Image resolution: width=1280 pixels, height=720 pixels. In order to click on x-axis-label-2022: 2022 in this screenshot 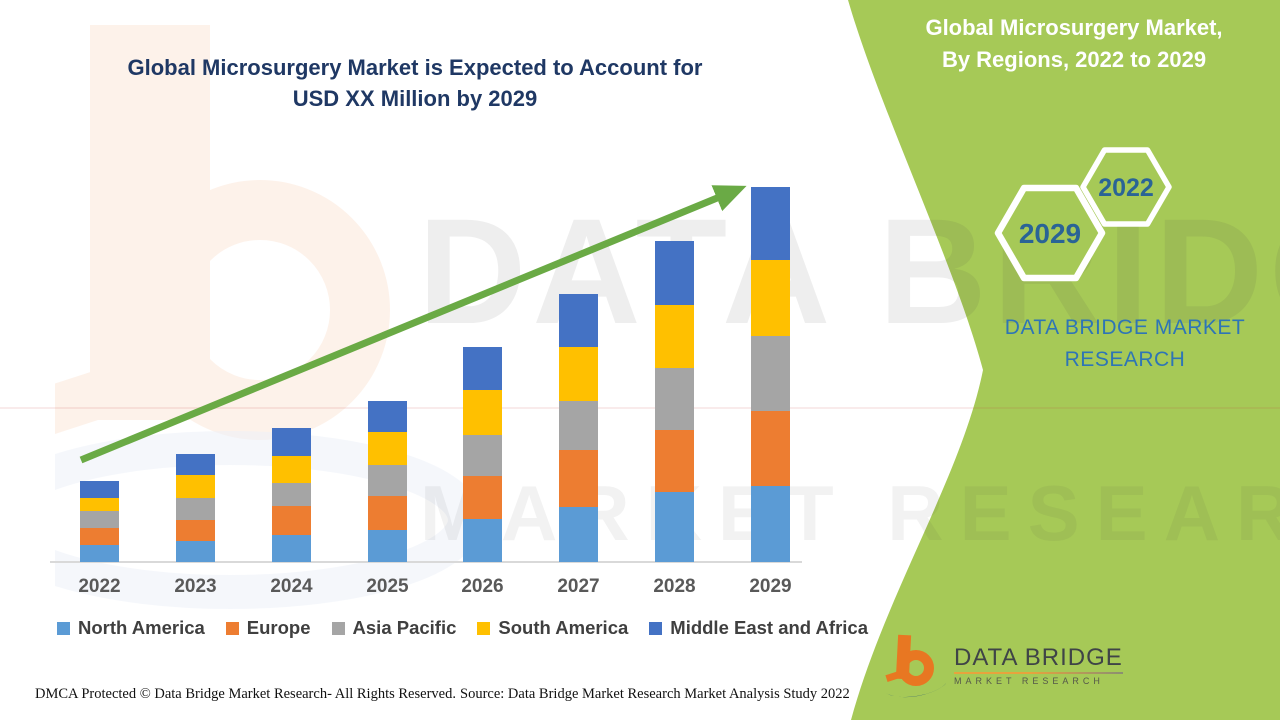, I will do `click(99, 586)`.